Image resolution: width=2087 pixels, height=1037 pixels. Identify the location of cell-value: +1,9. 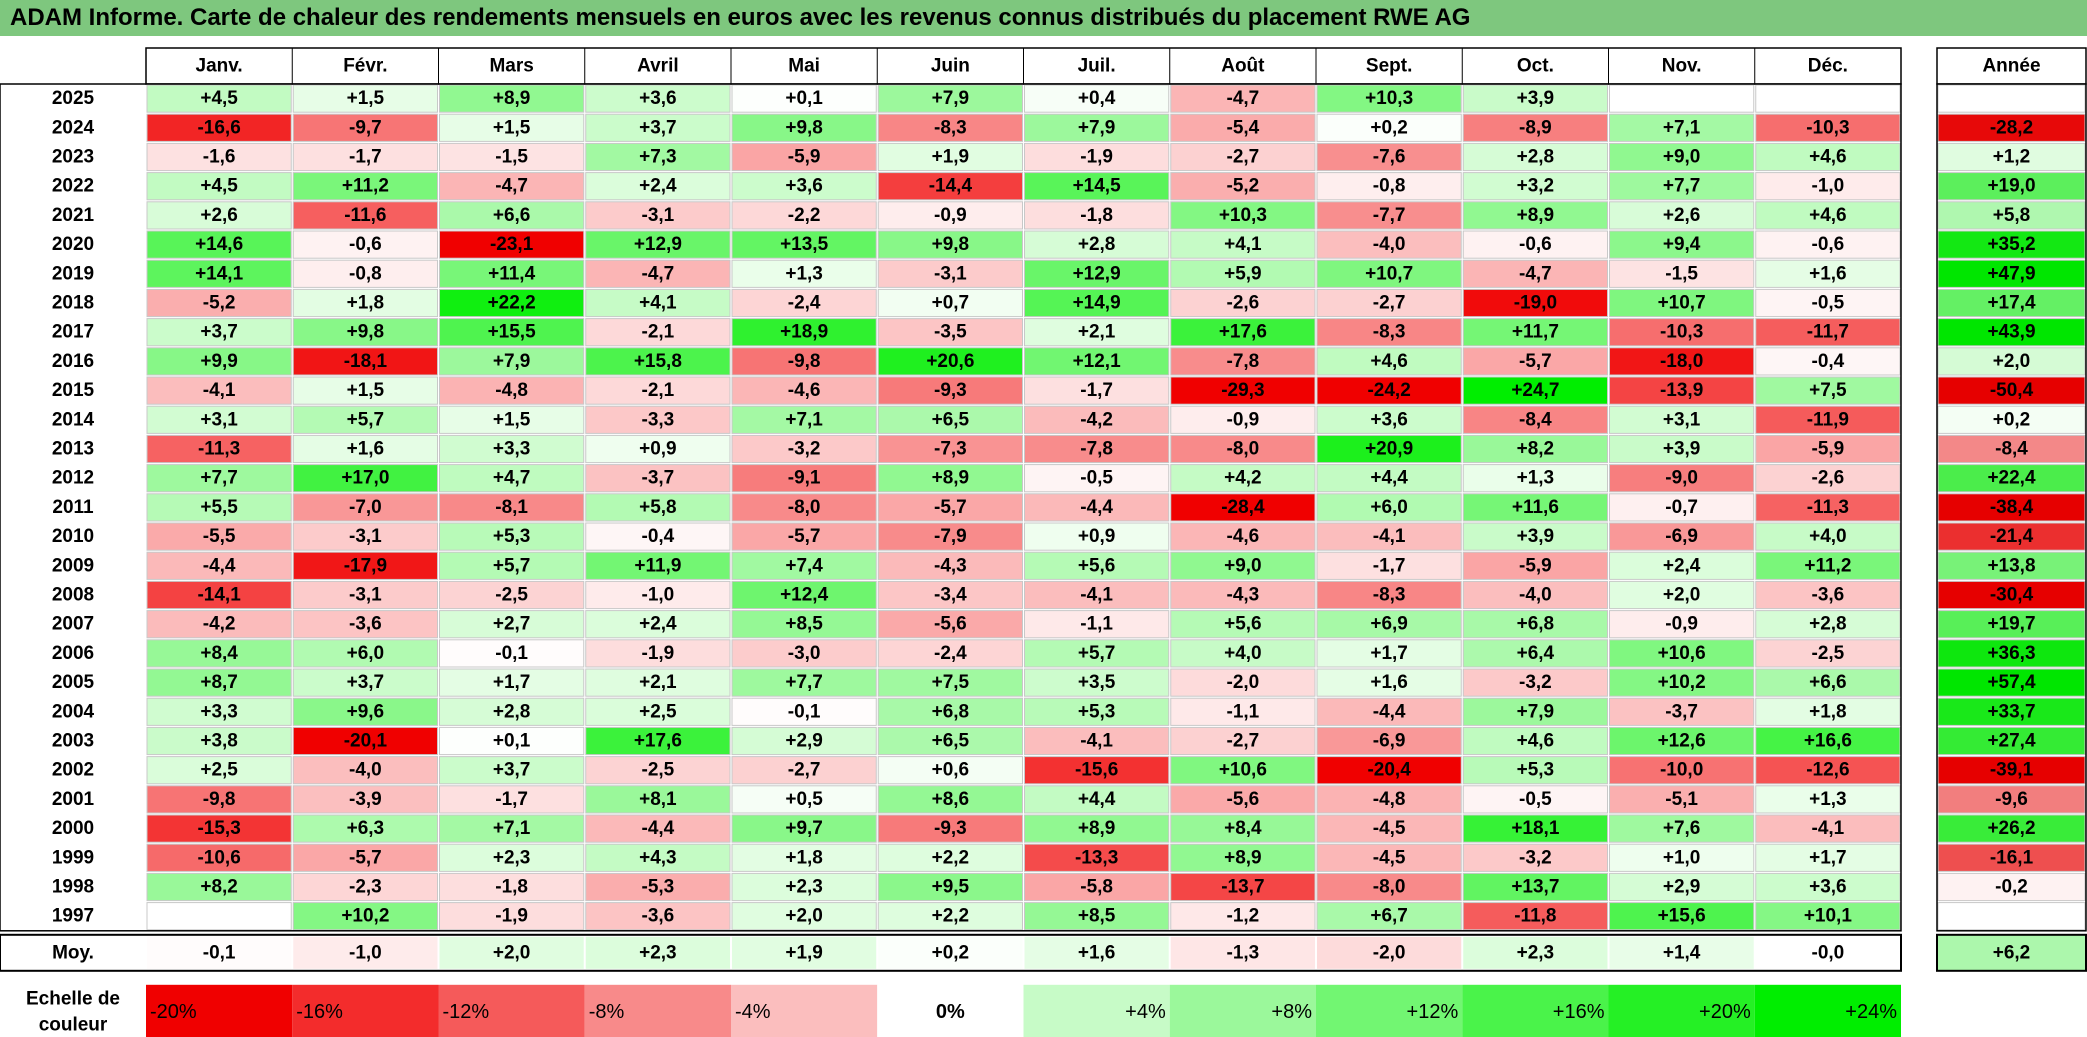
(951, 157).